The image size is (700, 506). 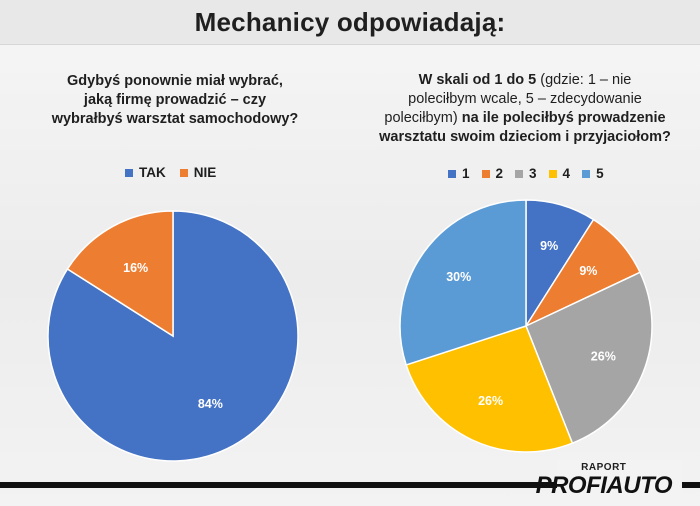 I want to click on legend-item: NIE, so click(x=198, y=172).